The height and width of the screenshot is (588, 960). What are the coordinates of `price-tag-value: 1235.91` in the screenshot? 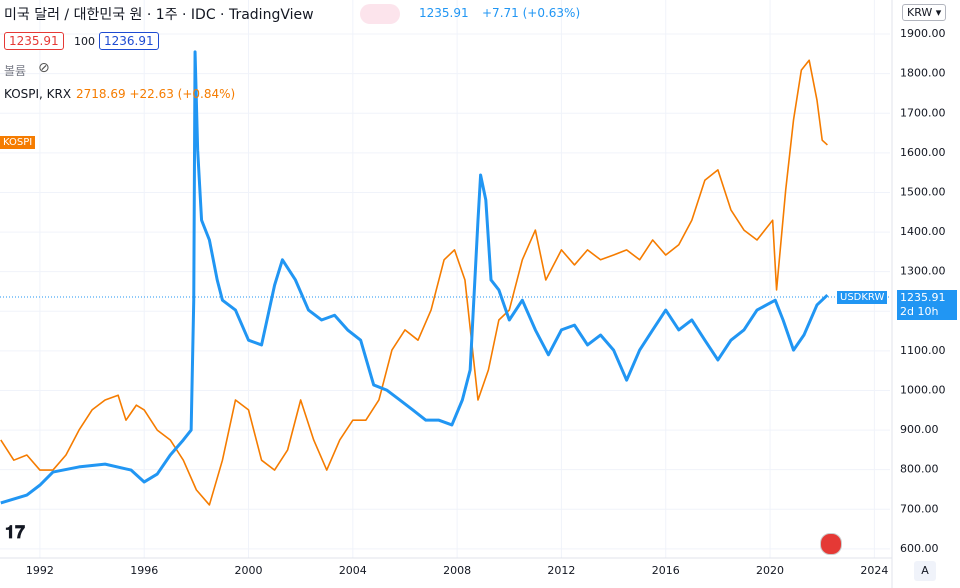 It's located at (923, 297).